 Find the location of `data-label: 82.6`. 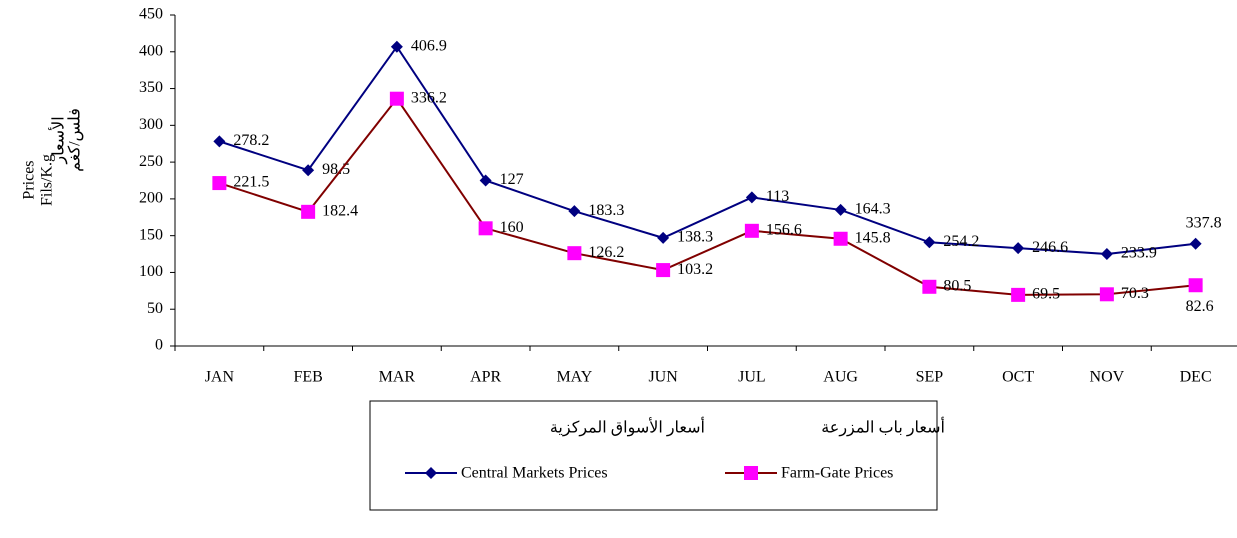

data-label: 82.6 is located at coordinates (1200, 306).